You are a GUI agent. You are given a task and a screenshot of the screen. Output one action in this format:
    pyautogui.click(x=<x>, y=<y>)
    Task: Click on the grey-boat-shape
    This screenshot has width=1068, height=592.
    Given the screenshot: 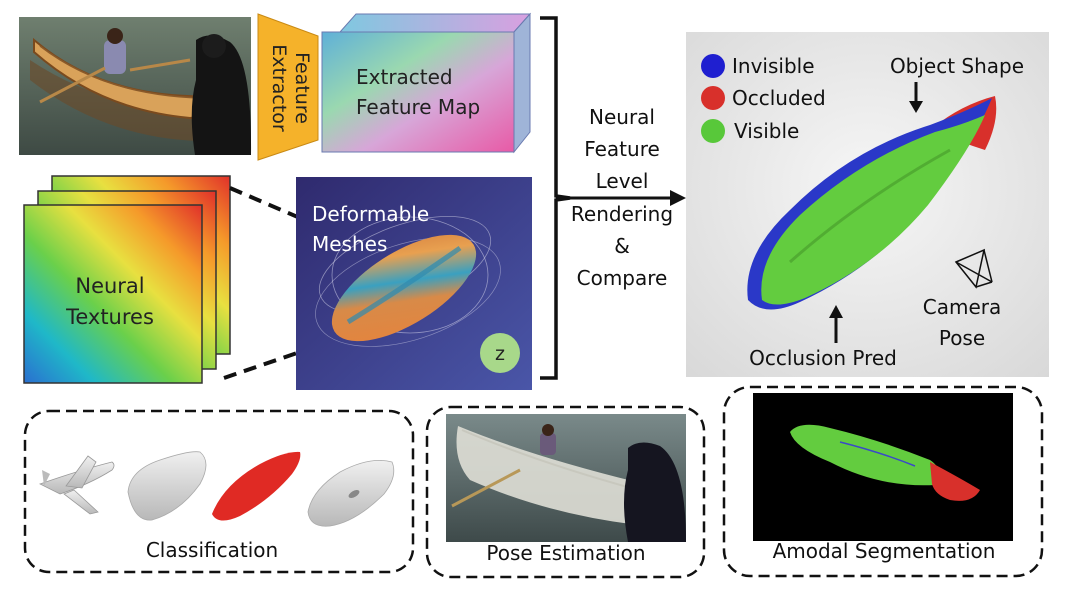 What is the action you would take?
    pyautogui.click(x=167, y=486)
    